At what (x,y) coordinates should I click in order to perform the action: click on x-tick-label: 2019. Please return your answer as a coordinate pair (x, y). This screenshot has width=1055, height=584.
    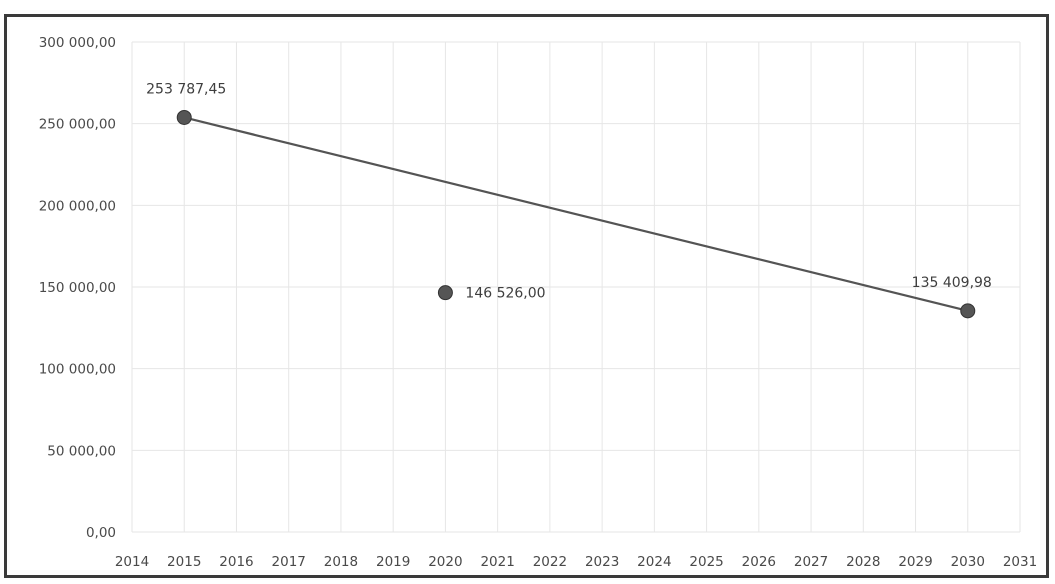
    Looking at the image, I should click on (393, 562).